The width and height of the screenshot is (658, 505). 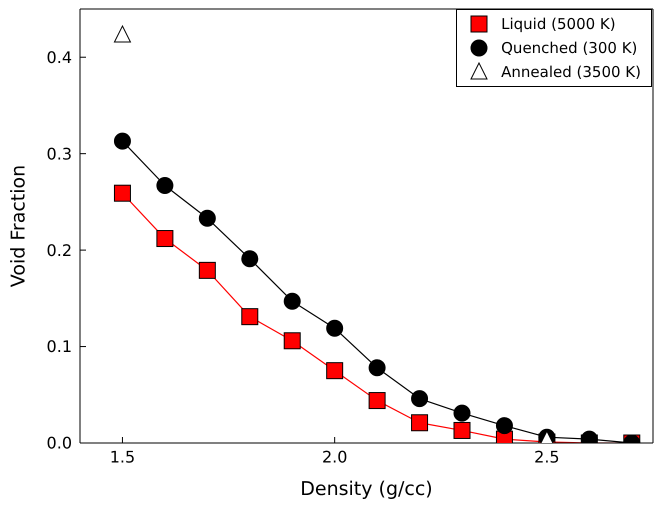 I want to click on y-tick-label: 0.1, so click(x=59, y=346).